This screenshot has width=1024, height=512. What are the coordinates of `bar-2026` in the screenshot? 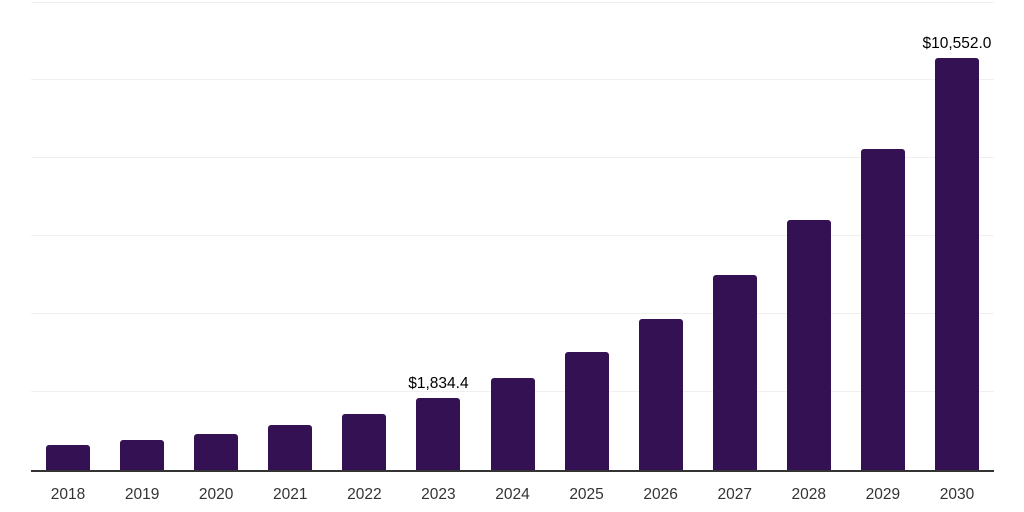 It's located at (660, 394).